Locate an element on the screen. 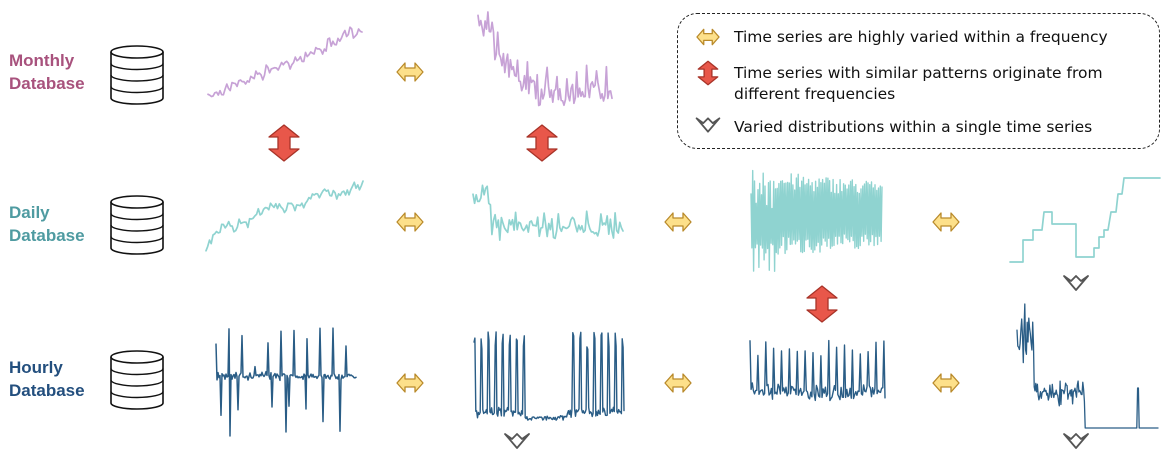 The image size is (1174, 458). monthly-horizontal-arrow-icon is located at coordinates (410, 72).